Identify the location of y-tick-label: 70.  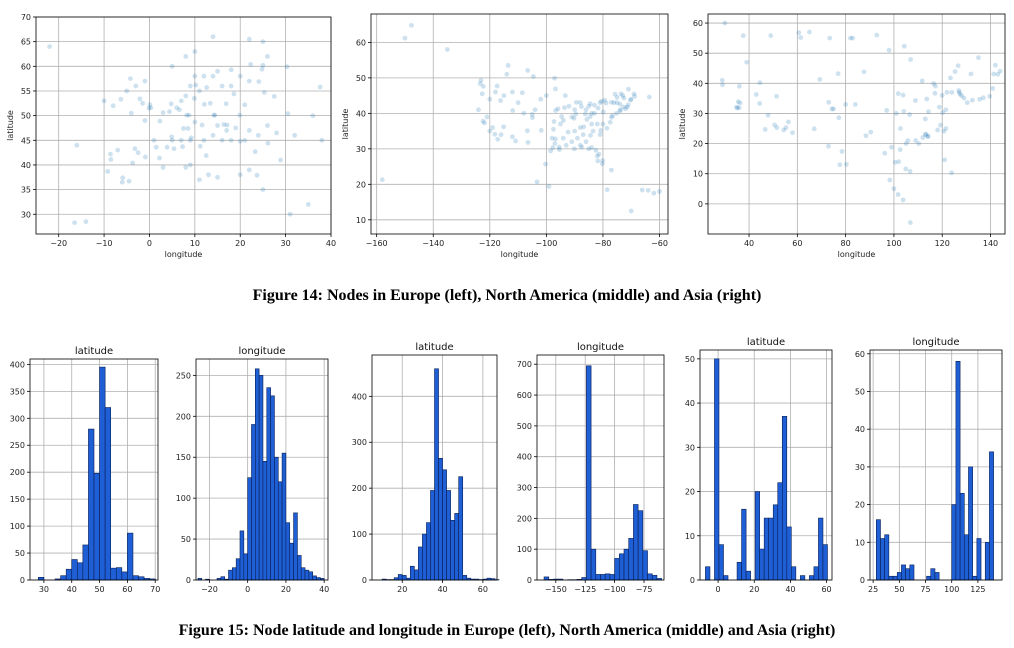
(26, 17).